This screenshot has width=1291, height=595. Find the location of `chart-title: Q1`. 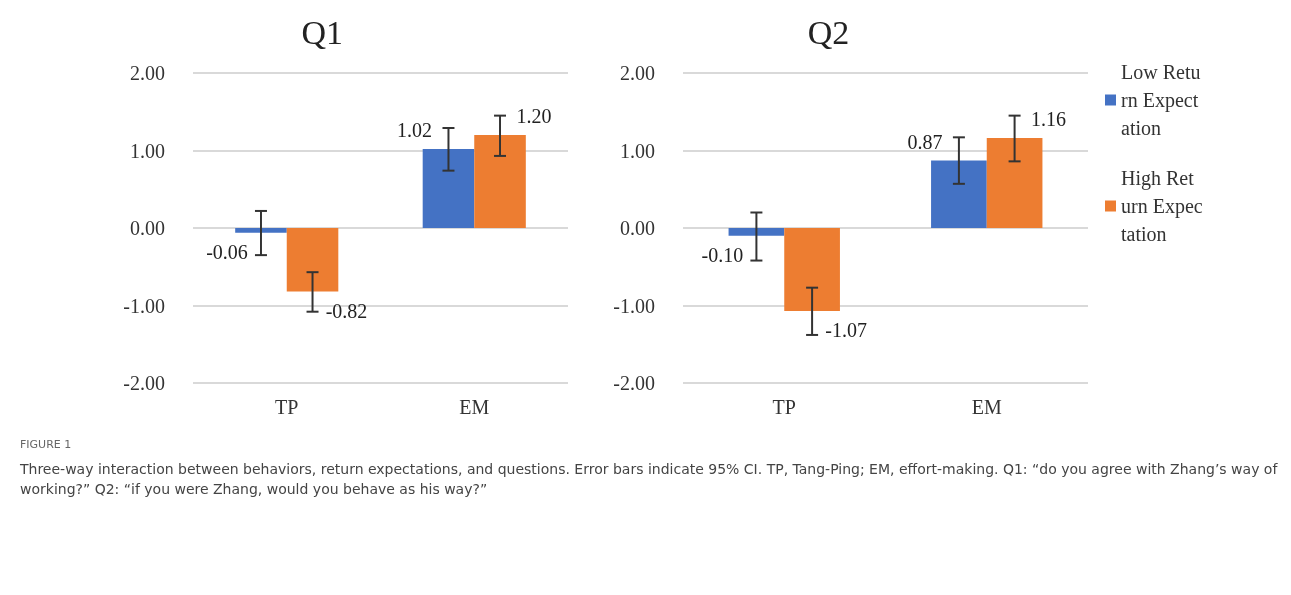

chart-title: Q1 is located at coordinates (322, 32).